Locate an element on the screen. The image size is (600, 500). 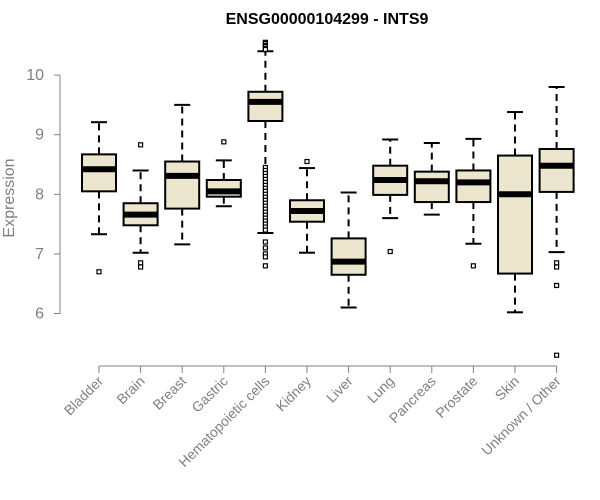
y-axis-label: Expression is located at coordinates (9, 197).